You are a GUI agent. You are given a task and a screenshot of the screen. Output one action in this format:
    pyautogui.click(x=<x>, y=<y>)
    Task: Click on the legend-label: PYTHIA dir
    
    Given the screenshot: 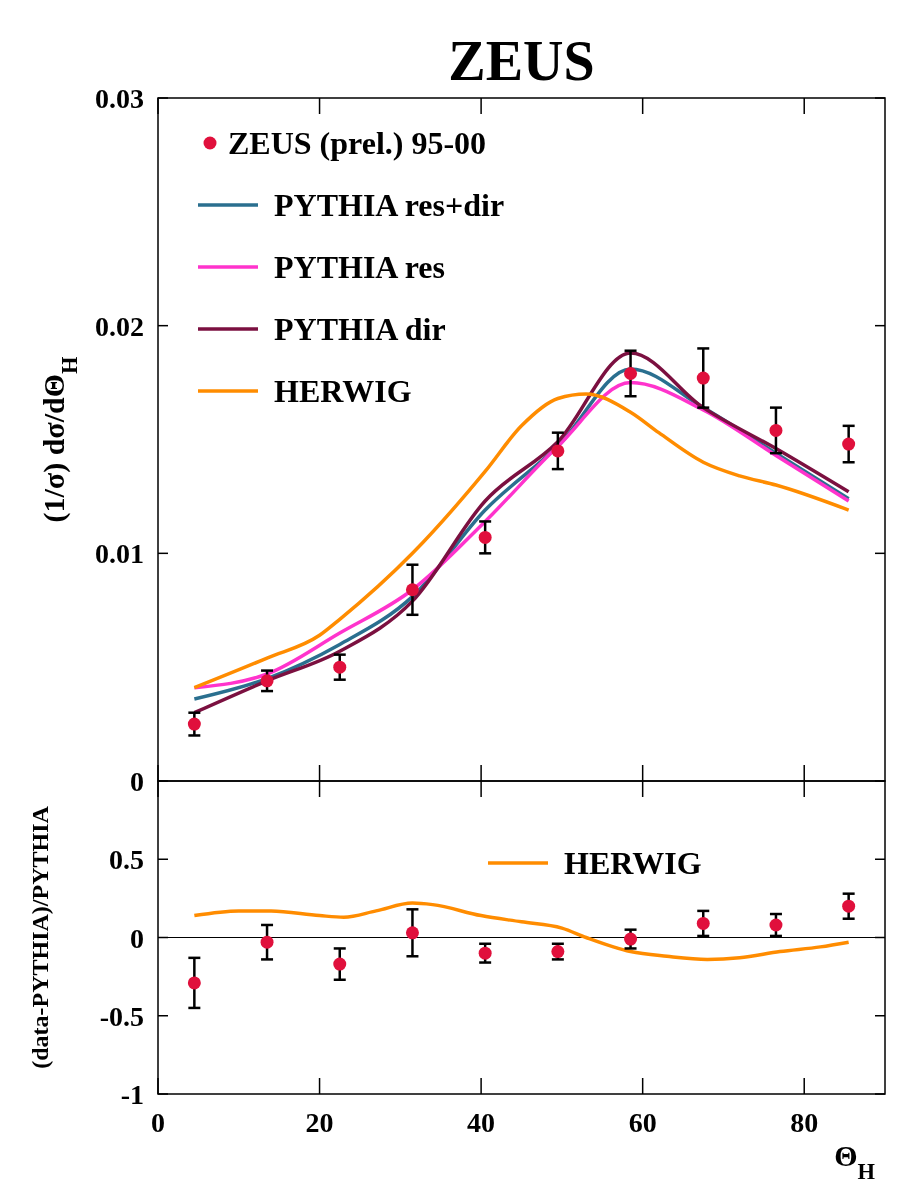 What is the action you would take?
    pyautogui.click(x=360, y=329)
    